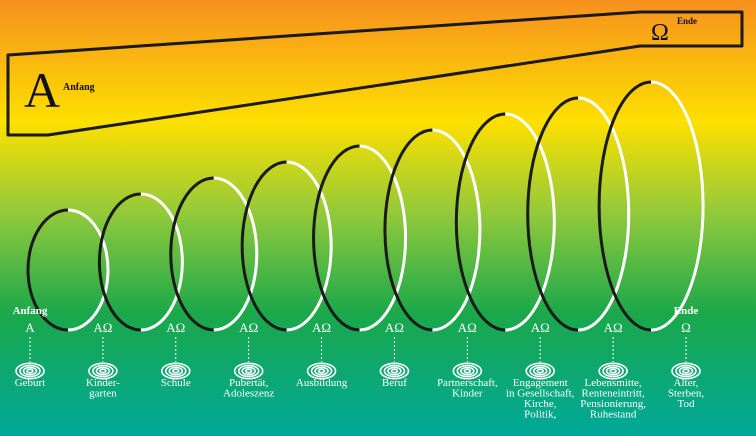 This screenshot has width=756, height=436. I want to click on stage-label-line: Kinder-, so click(103, 383).